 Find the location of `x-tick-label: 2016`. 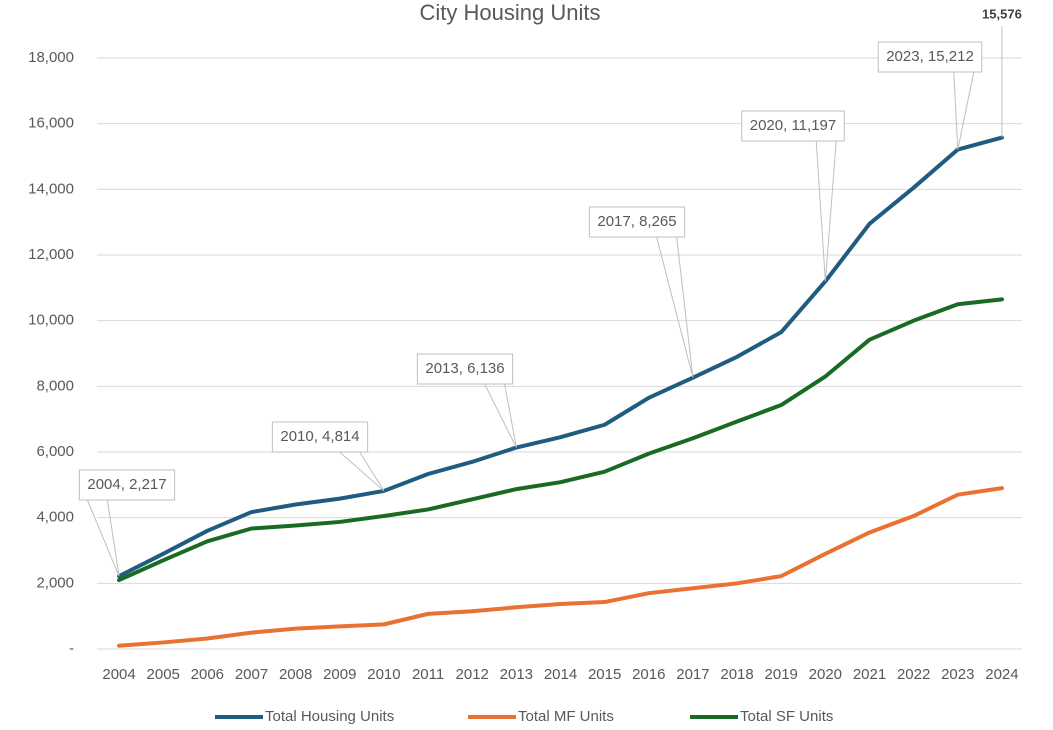

x-tick-label: 2016 is located at coordinates (648, 674).